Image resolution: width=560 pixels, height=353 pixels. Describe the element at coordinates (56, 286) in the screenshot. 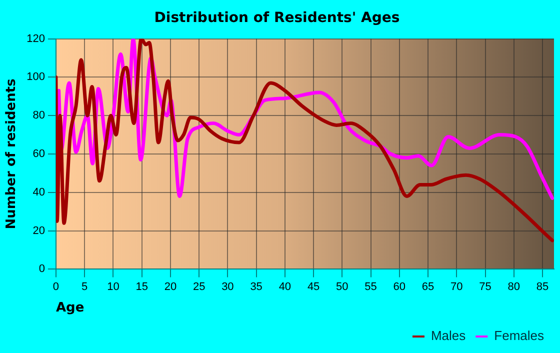

I see `x-tick-label: 0` at that location.